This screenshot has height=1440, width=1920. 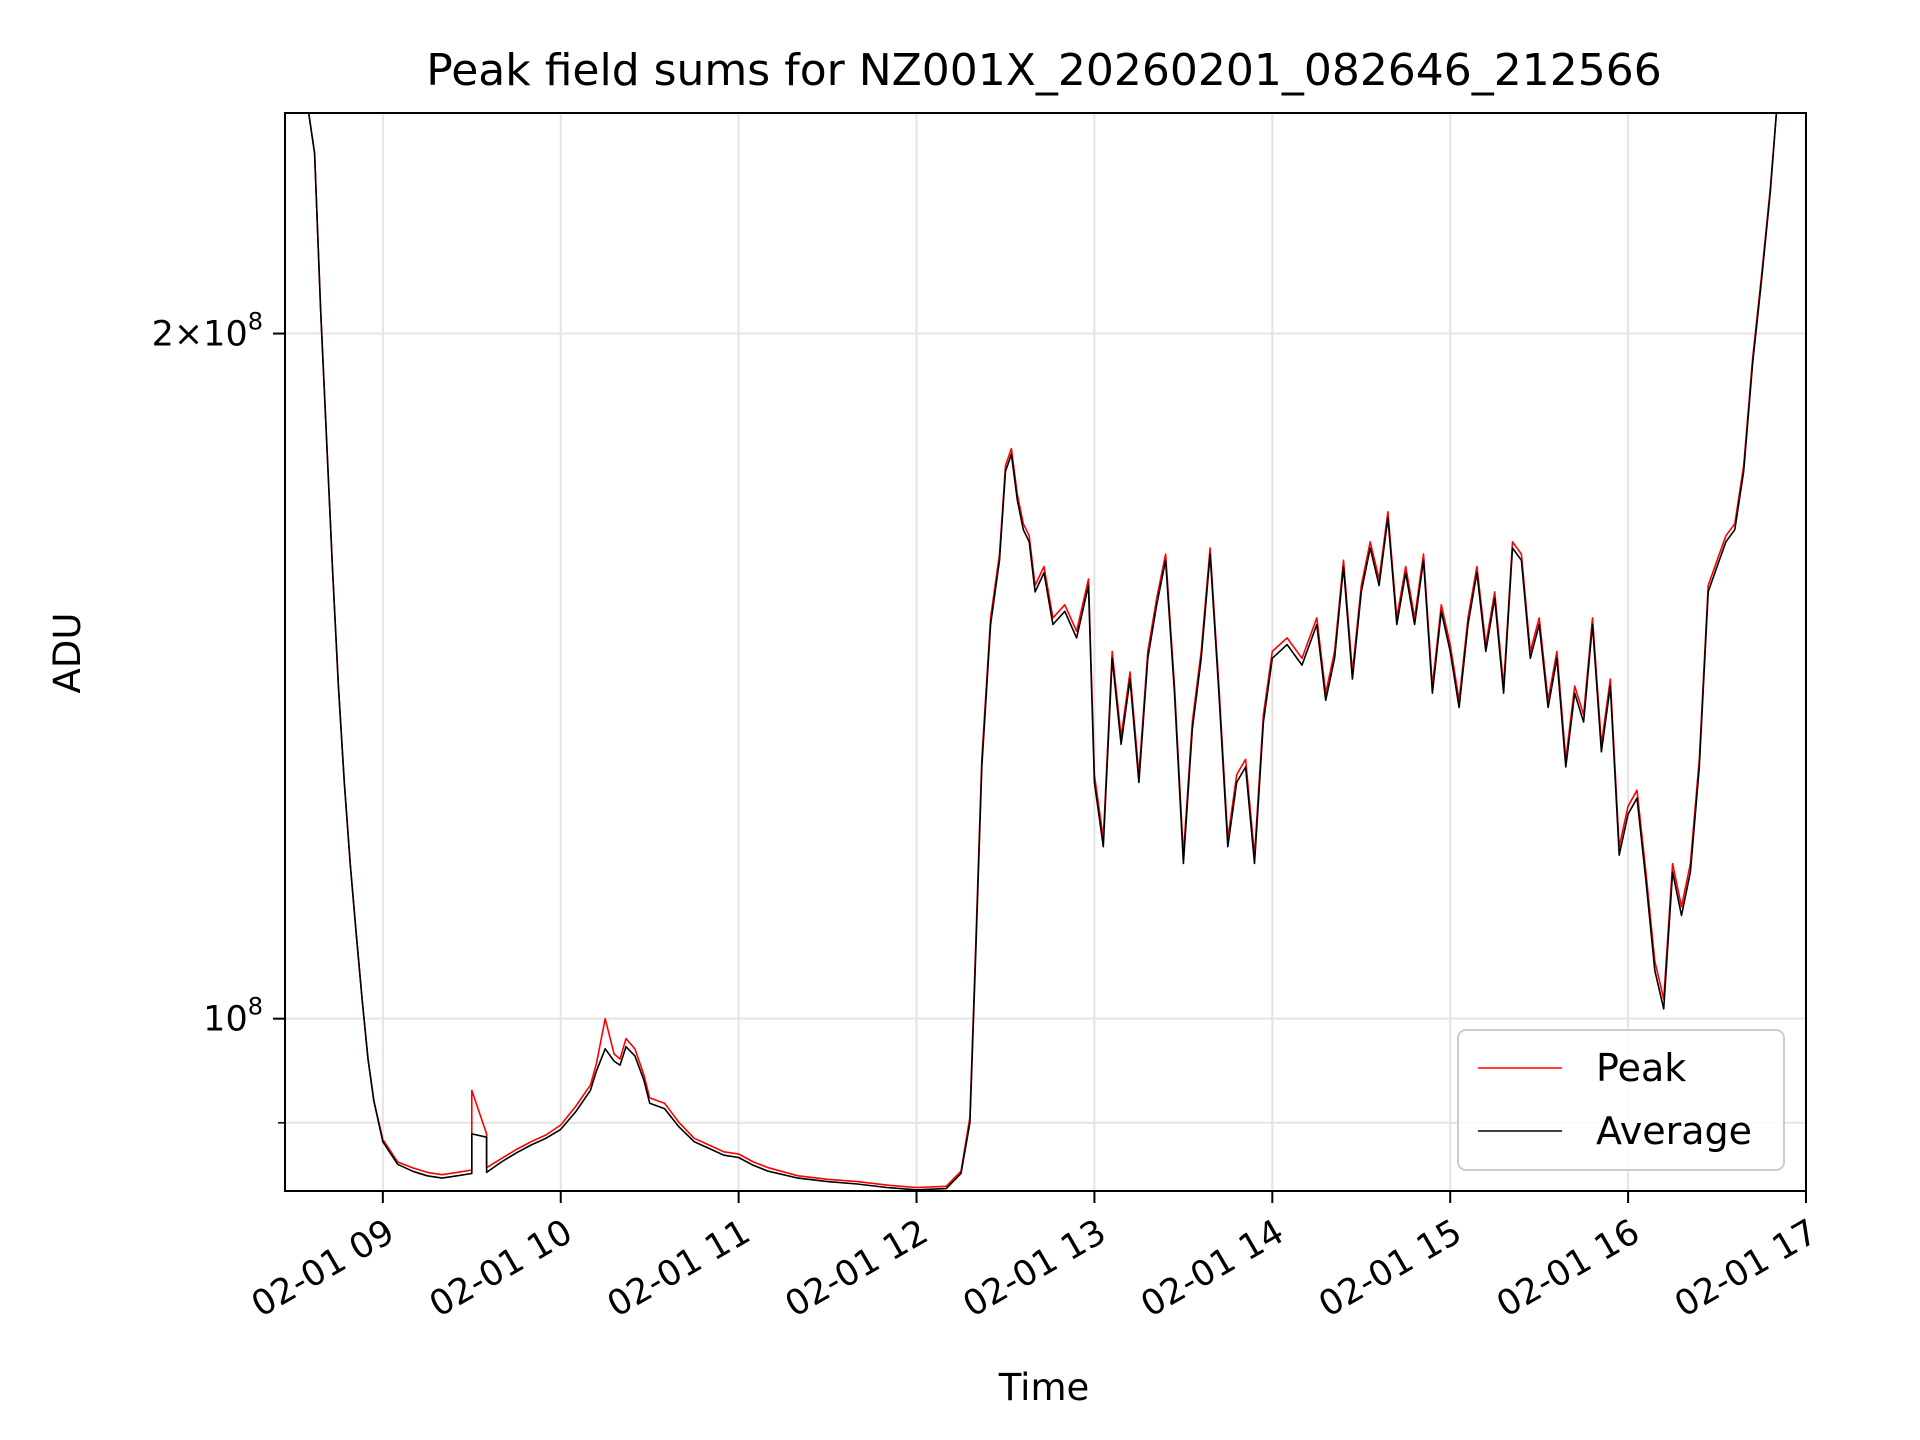 I want to click on legend: Peak Average, so click(x=1621, y=1100).